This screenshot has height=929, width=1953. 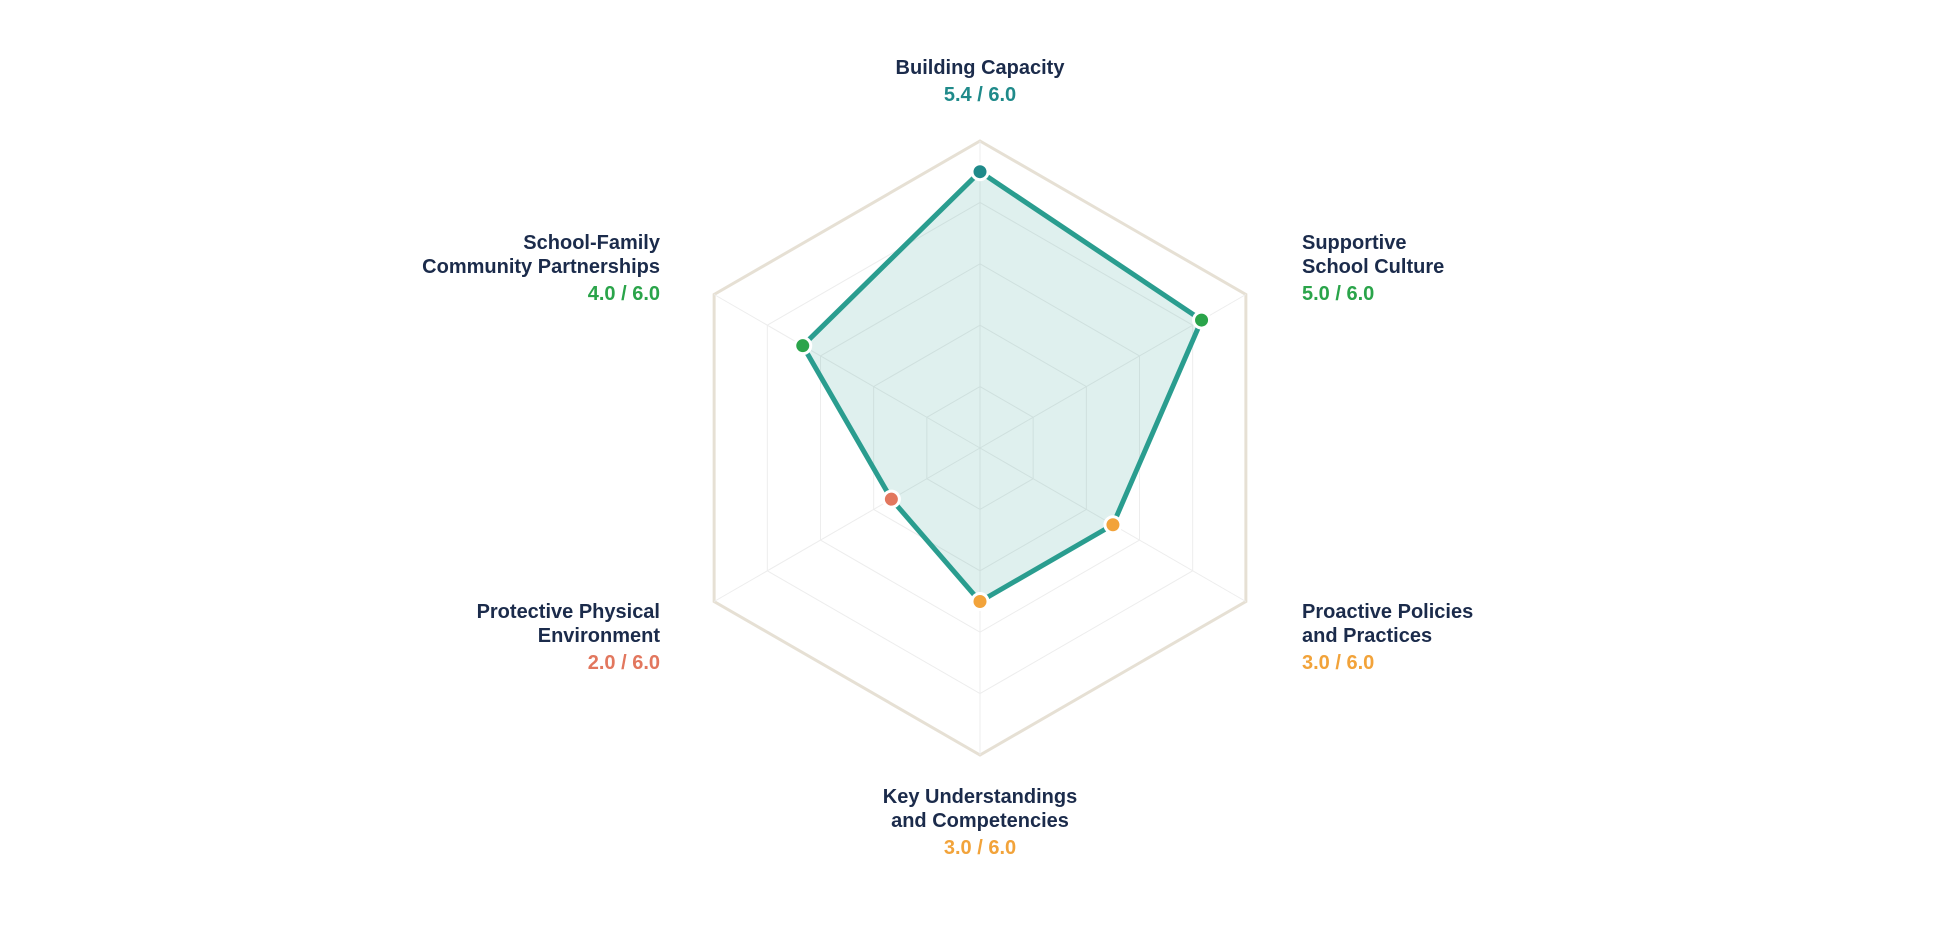 I want to click on axis-label: and Practices, so click(x=1367, y=636).